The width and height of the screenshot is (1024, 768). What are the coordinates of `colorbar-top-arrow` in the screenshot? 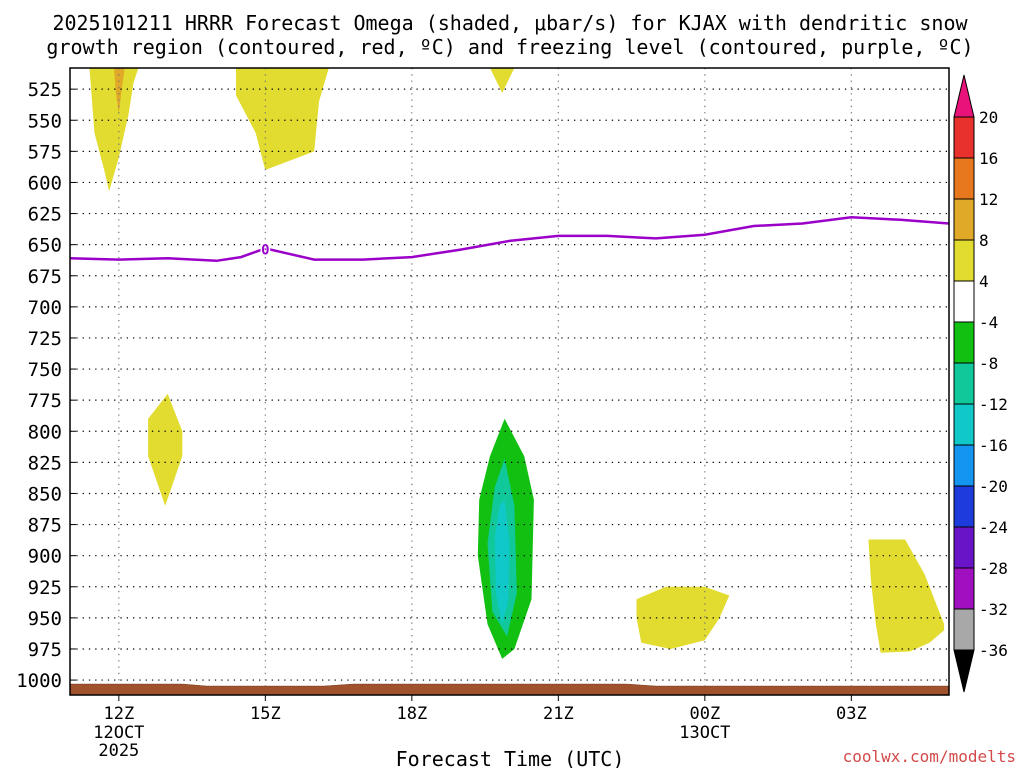 It's located at (964, 96).